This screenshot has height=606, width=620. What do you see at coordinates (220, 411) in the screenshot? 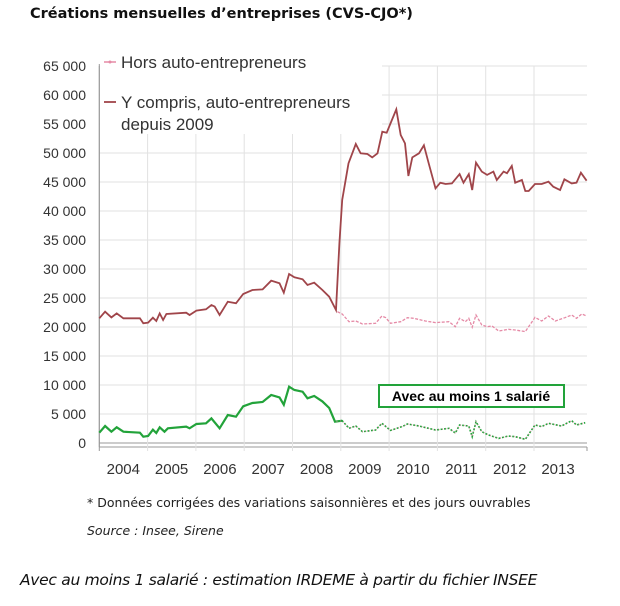
I see `series-line-salarie` at bounding box center [220, 411].